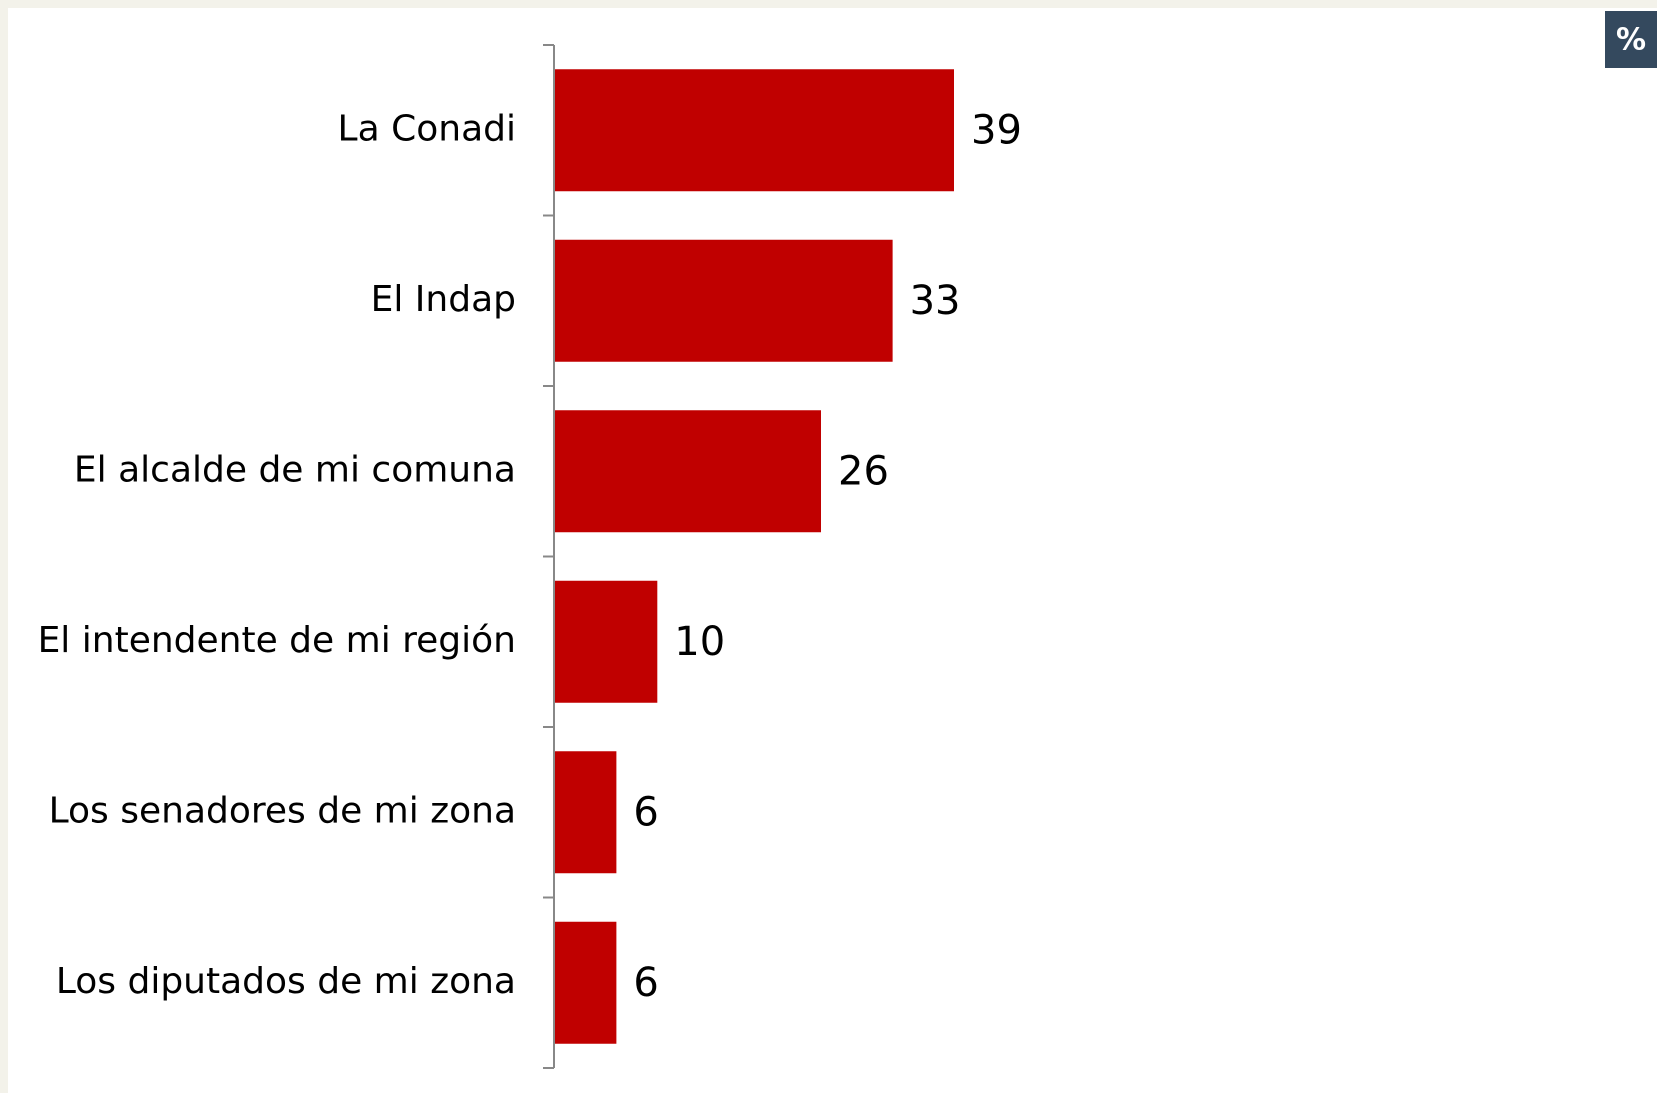  I want to click on category-label: La Conadi, so click(427, 128).